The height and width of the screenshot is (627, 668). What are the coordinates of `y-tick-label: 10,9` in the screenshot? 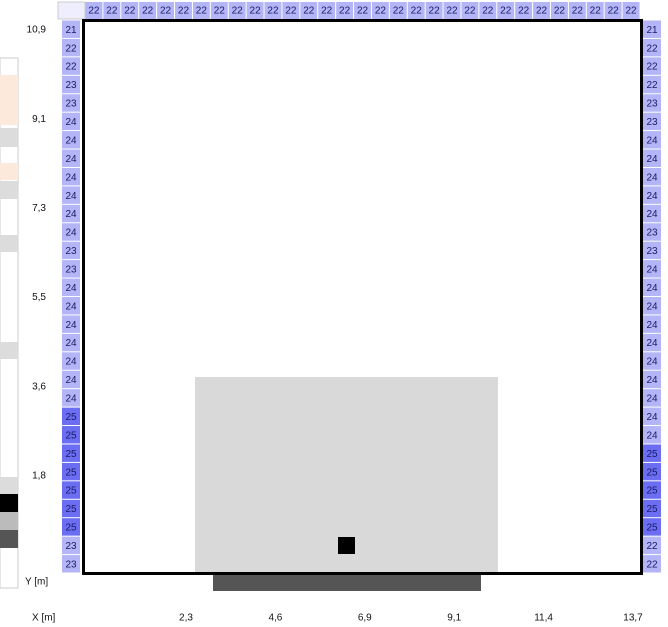 It's located at (37, 30).